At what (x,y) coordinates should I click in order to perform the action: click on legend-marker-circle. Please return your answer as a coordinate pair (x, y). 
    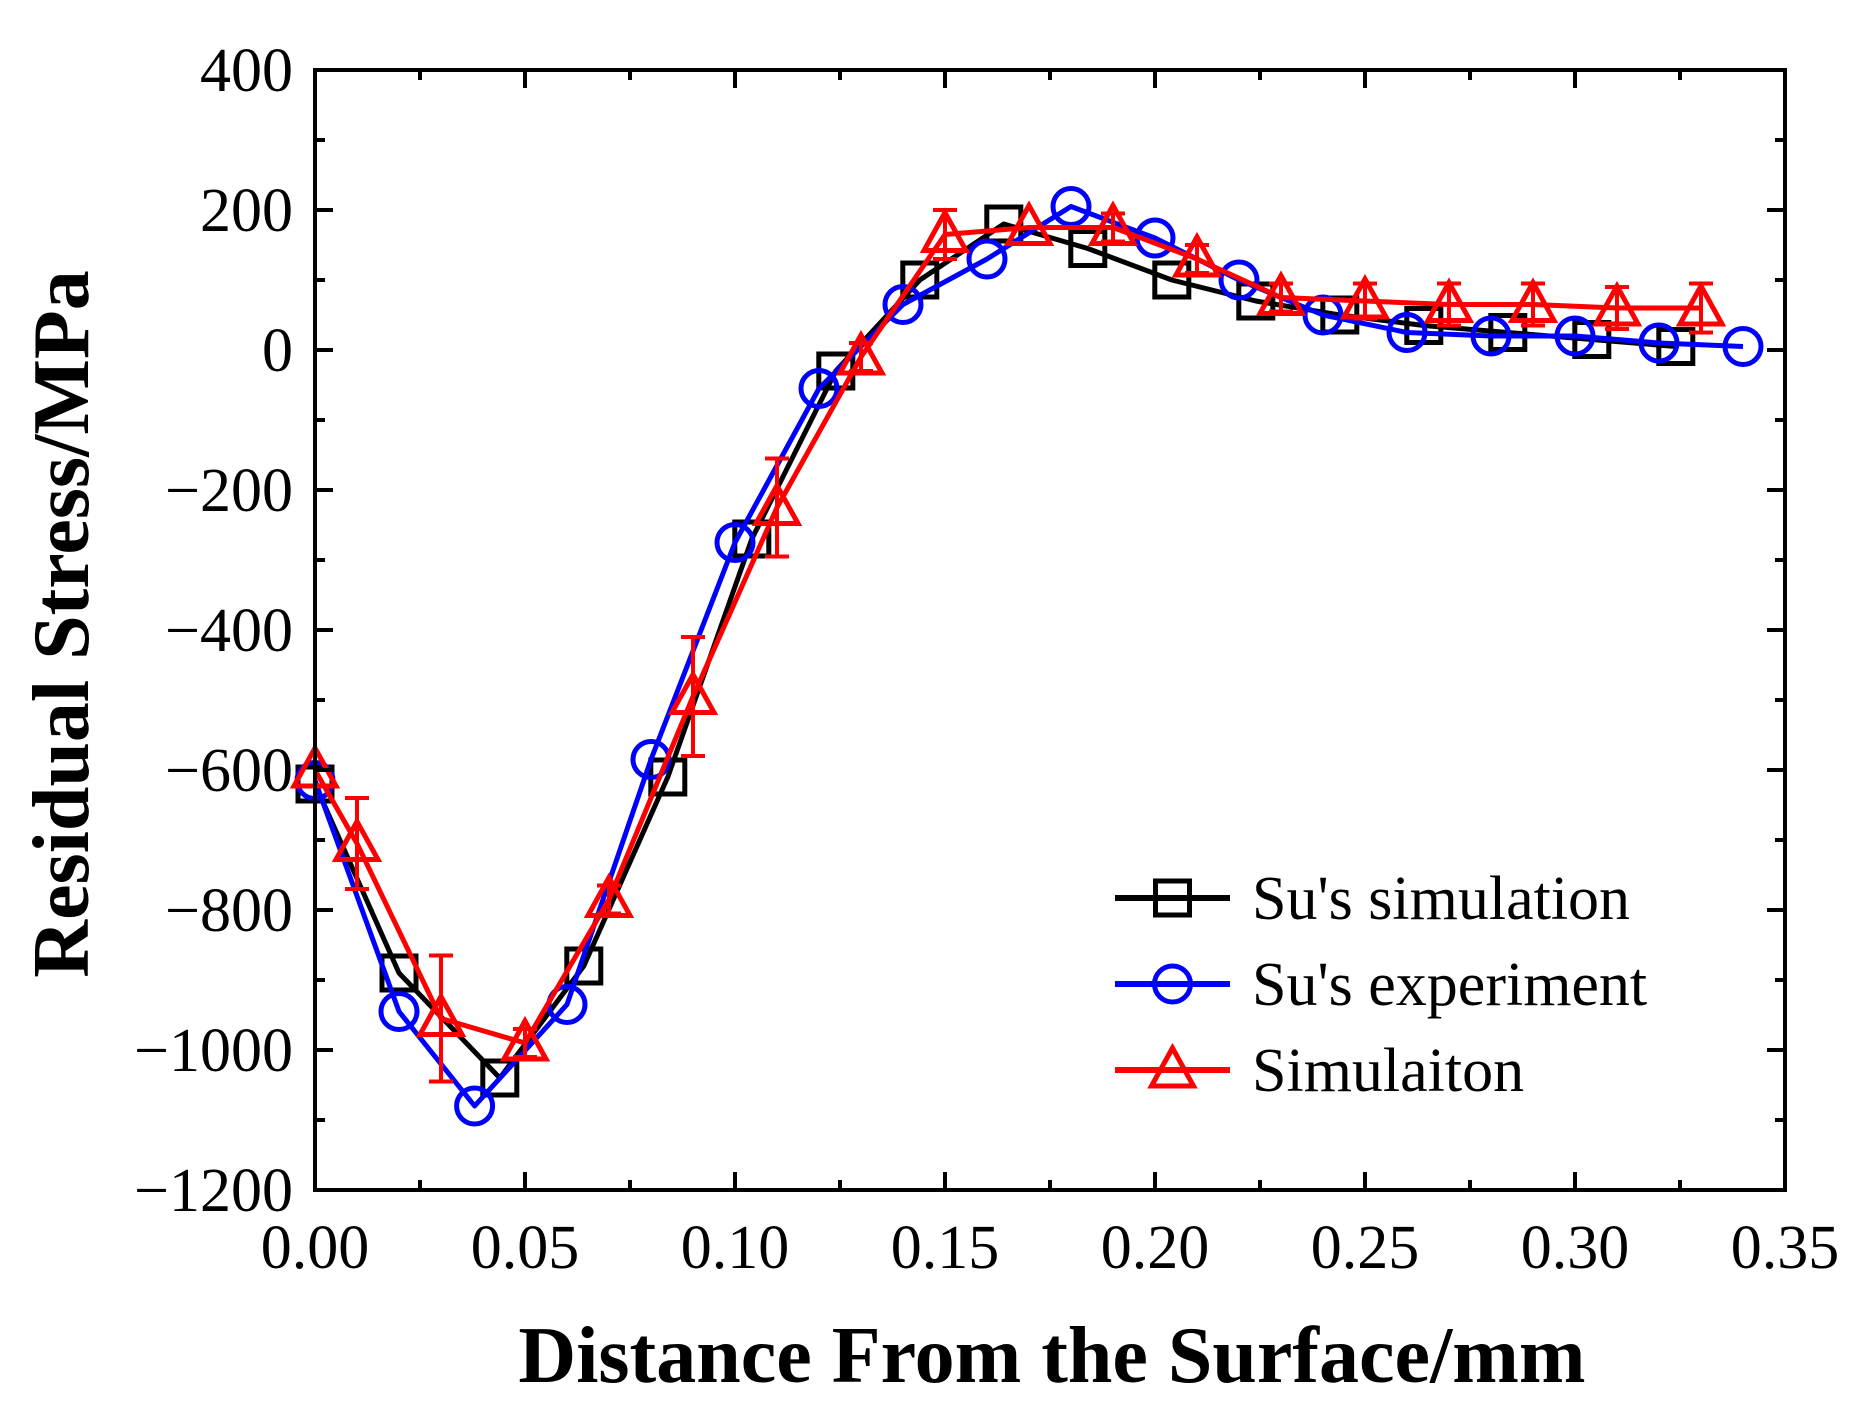
    Looking at the image, I should click on (1172, 984).